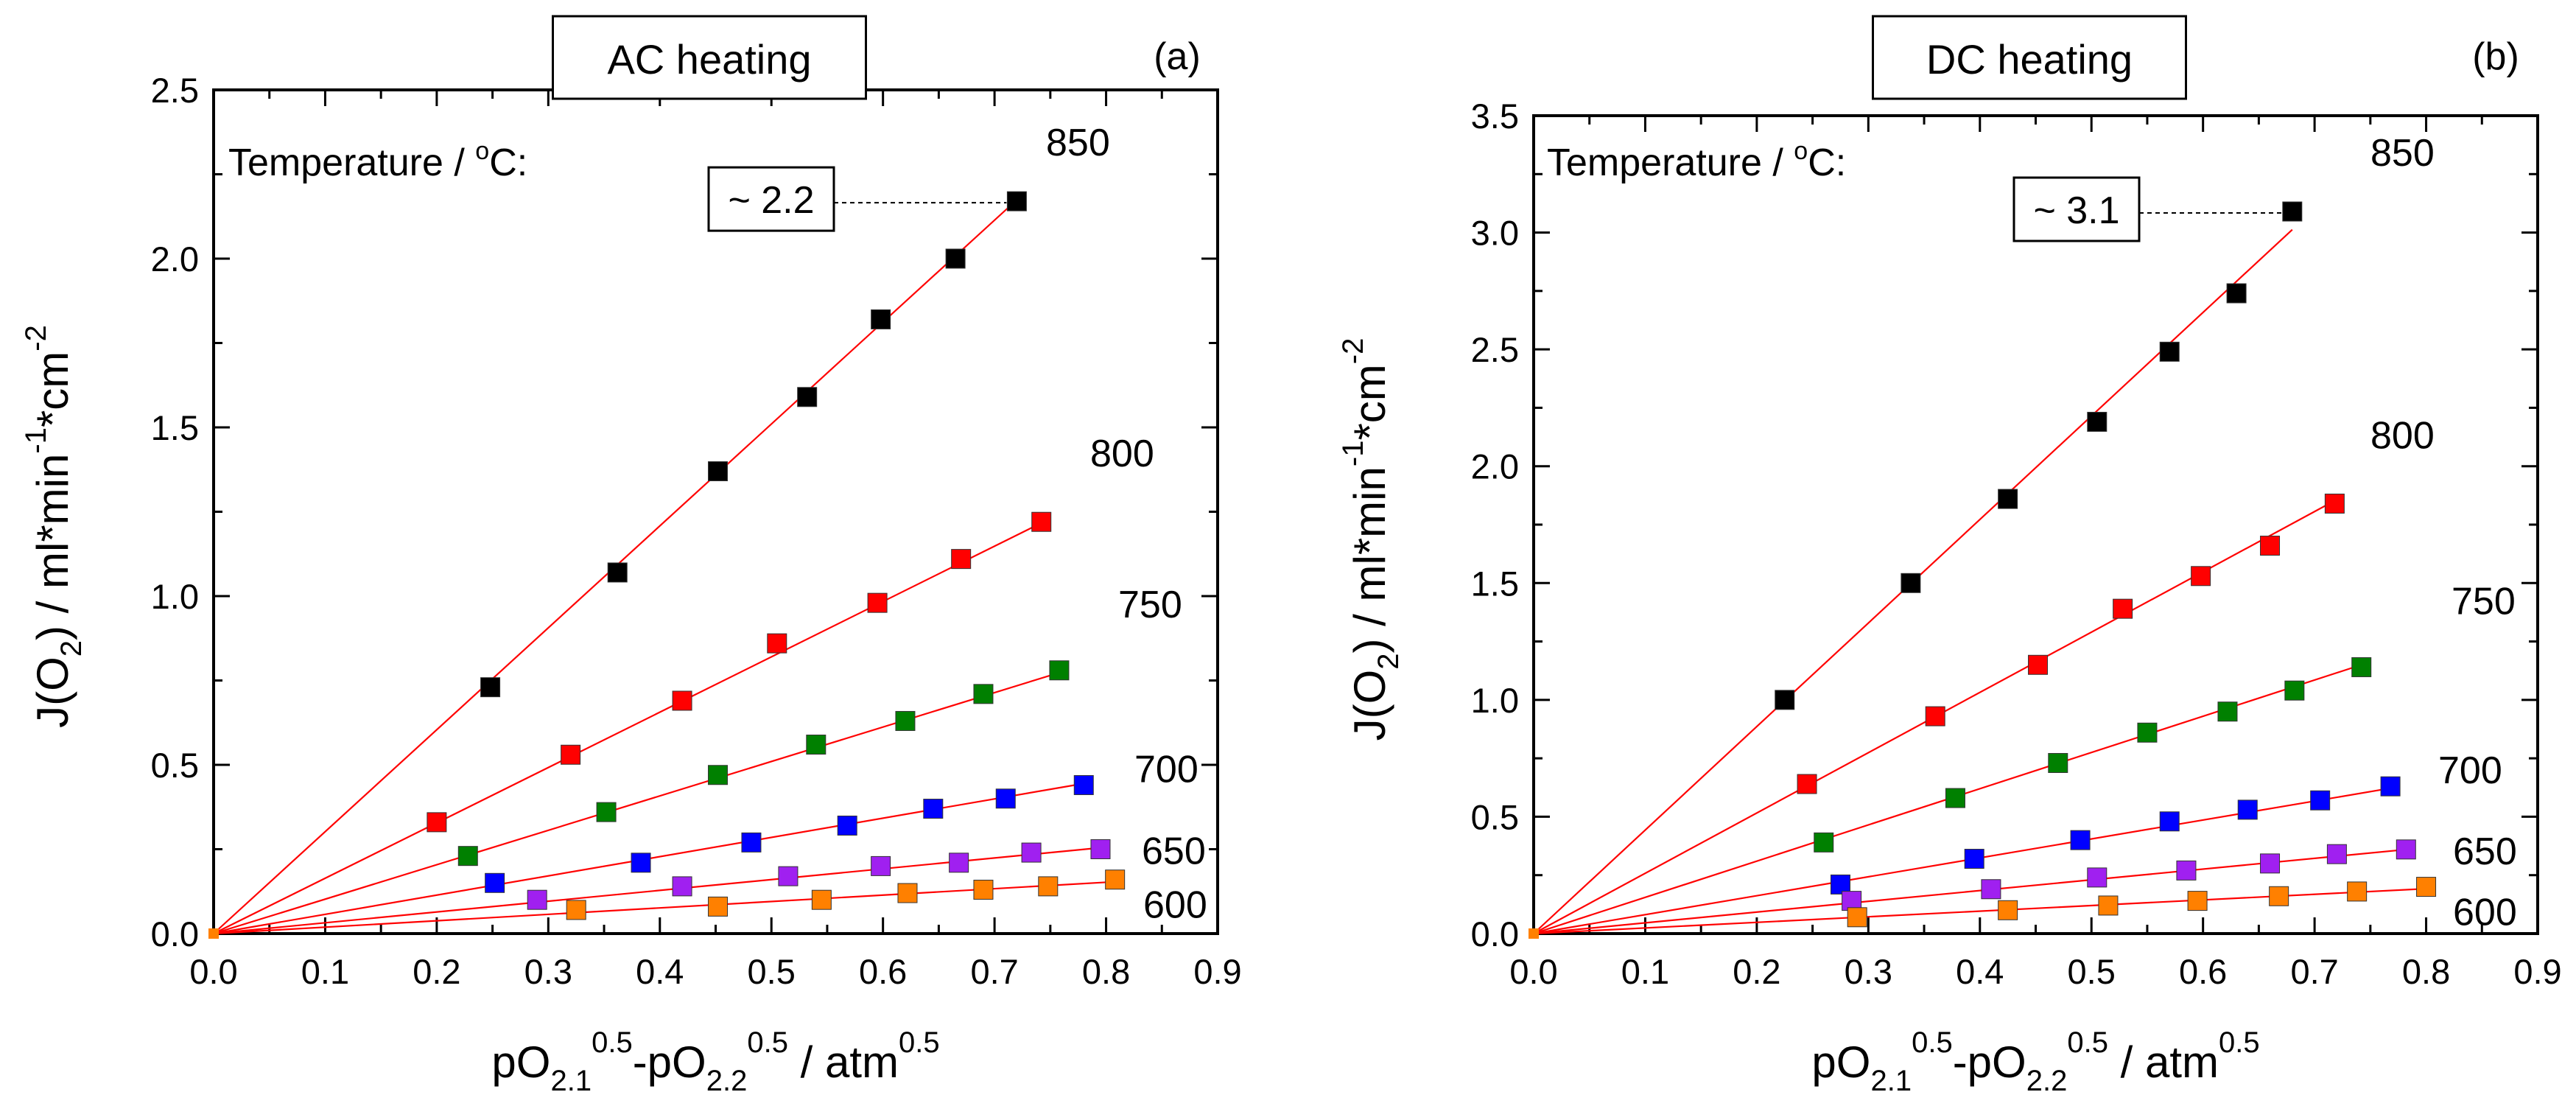 The width and height of the screenshot is (2576, 1120). I want to click on x-tick-label: 0.0, so click(213, 971).